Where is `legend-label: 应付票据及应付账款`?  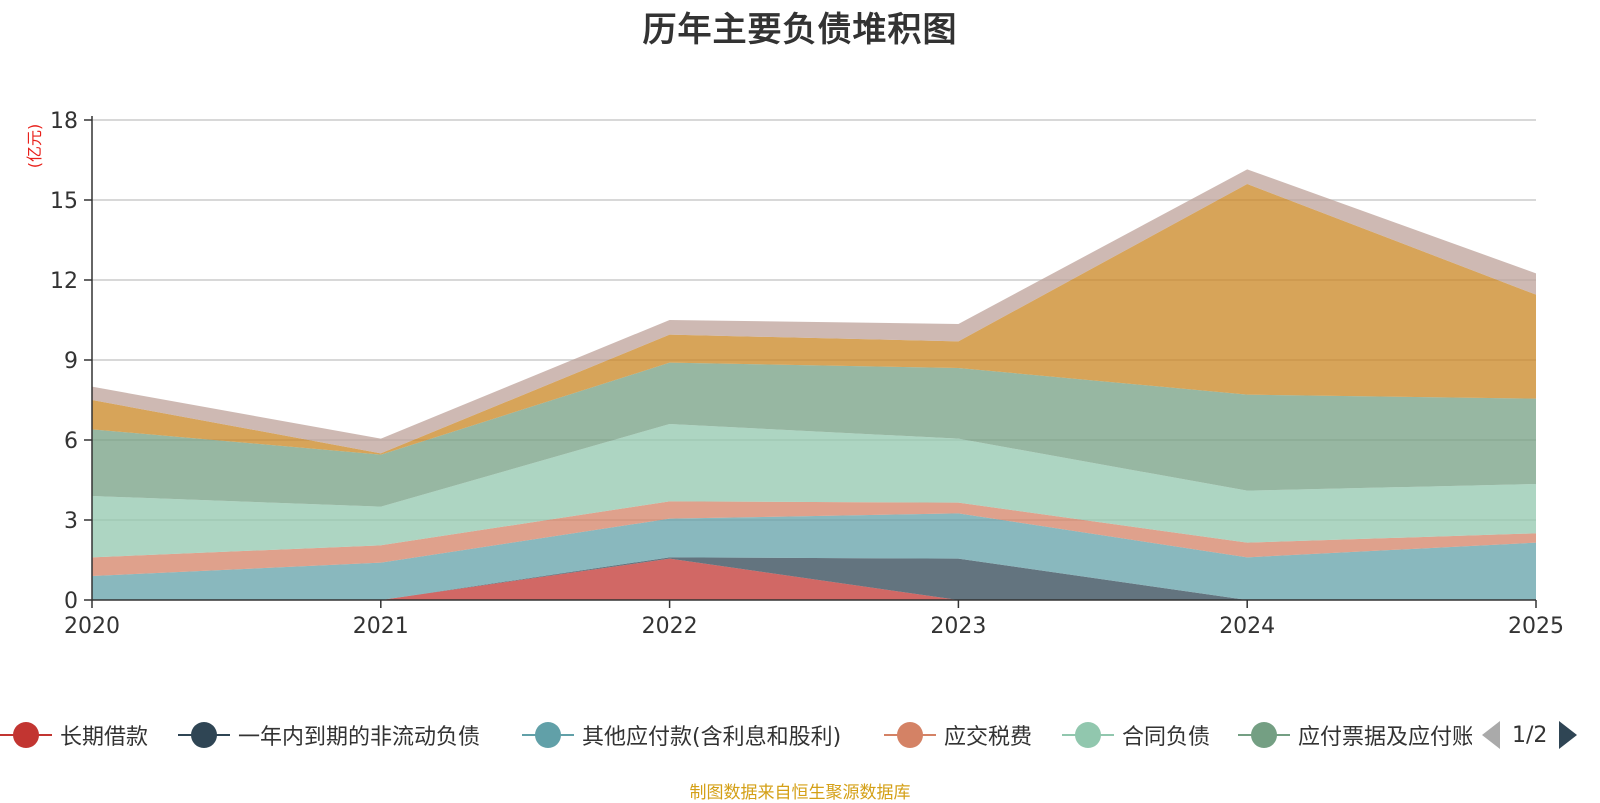 legend-label: 应付票据及应付账款 is located at coordinates (1385, 737).